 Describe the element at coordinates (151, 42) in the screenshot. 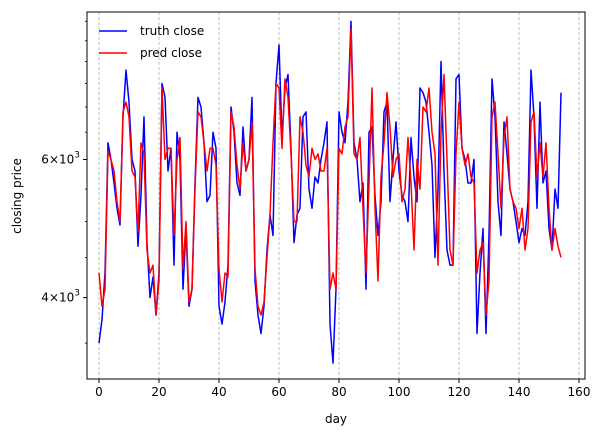

I see `legend: truth close pred close` at that location.